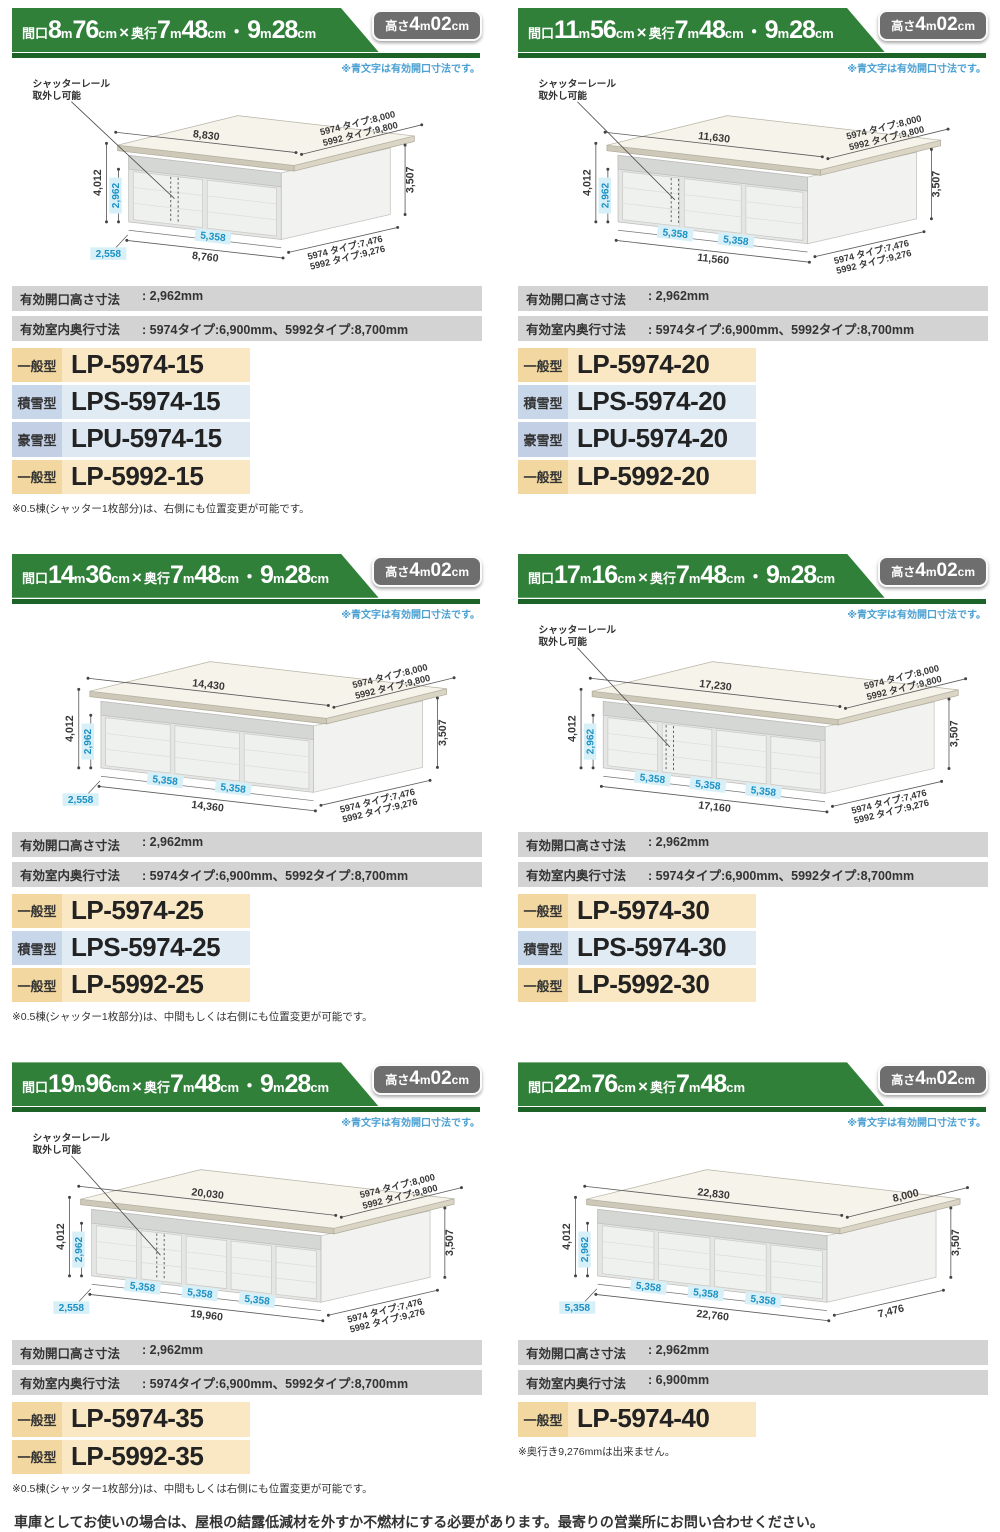 The width and height of the screenshot is (1000, 1532). Describe the element at coordinates (246, 1110) in the screenshot. I see `header-underline` at that location.